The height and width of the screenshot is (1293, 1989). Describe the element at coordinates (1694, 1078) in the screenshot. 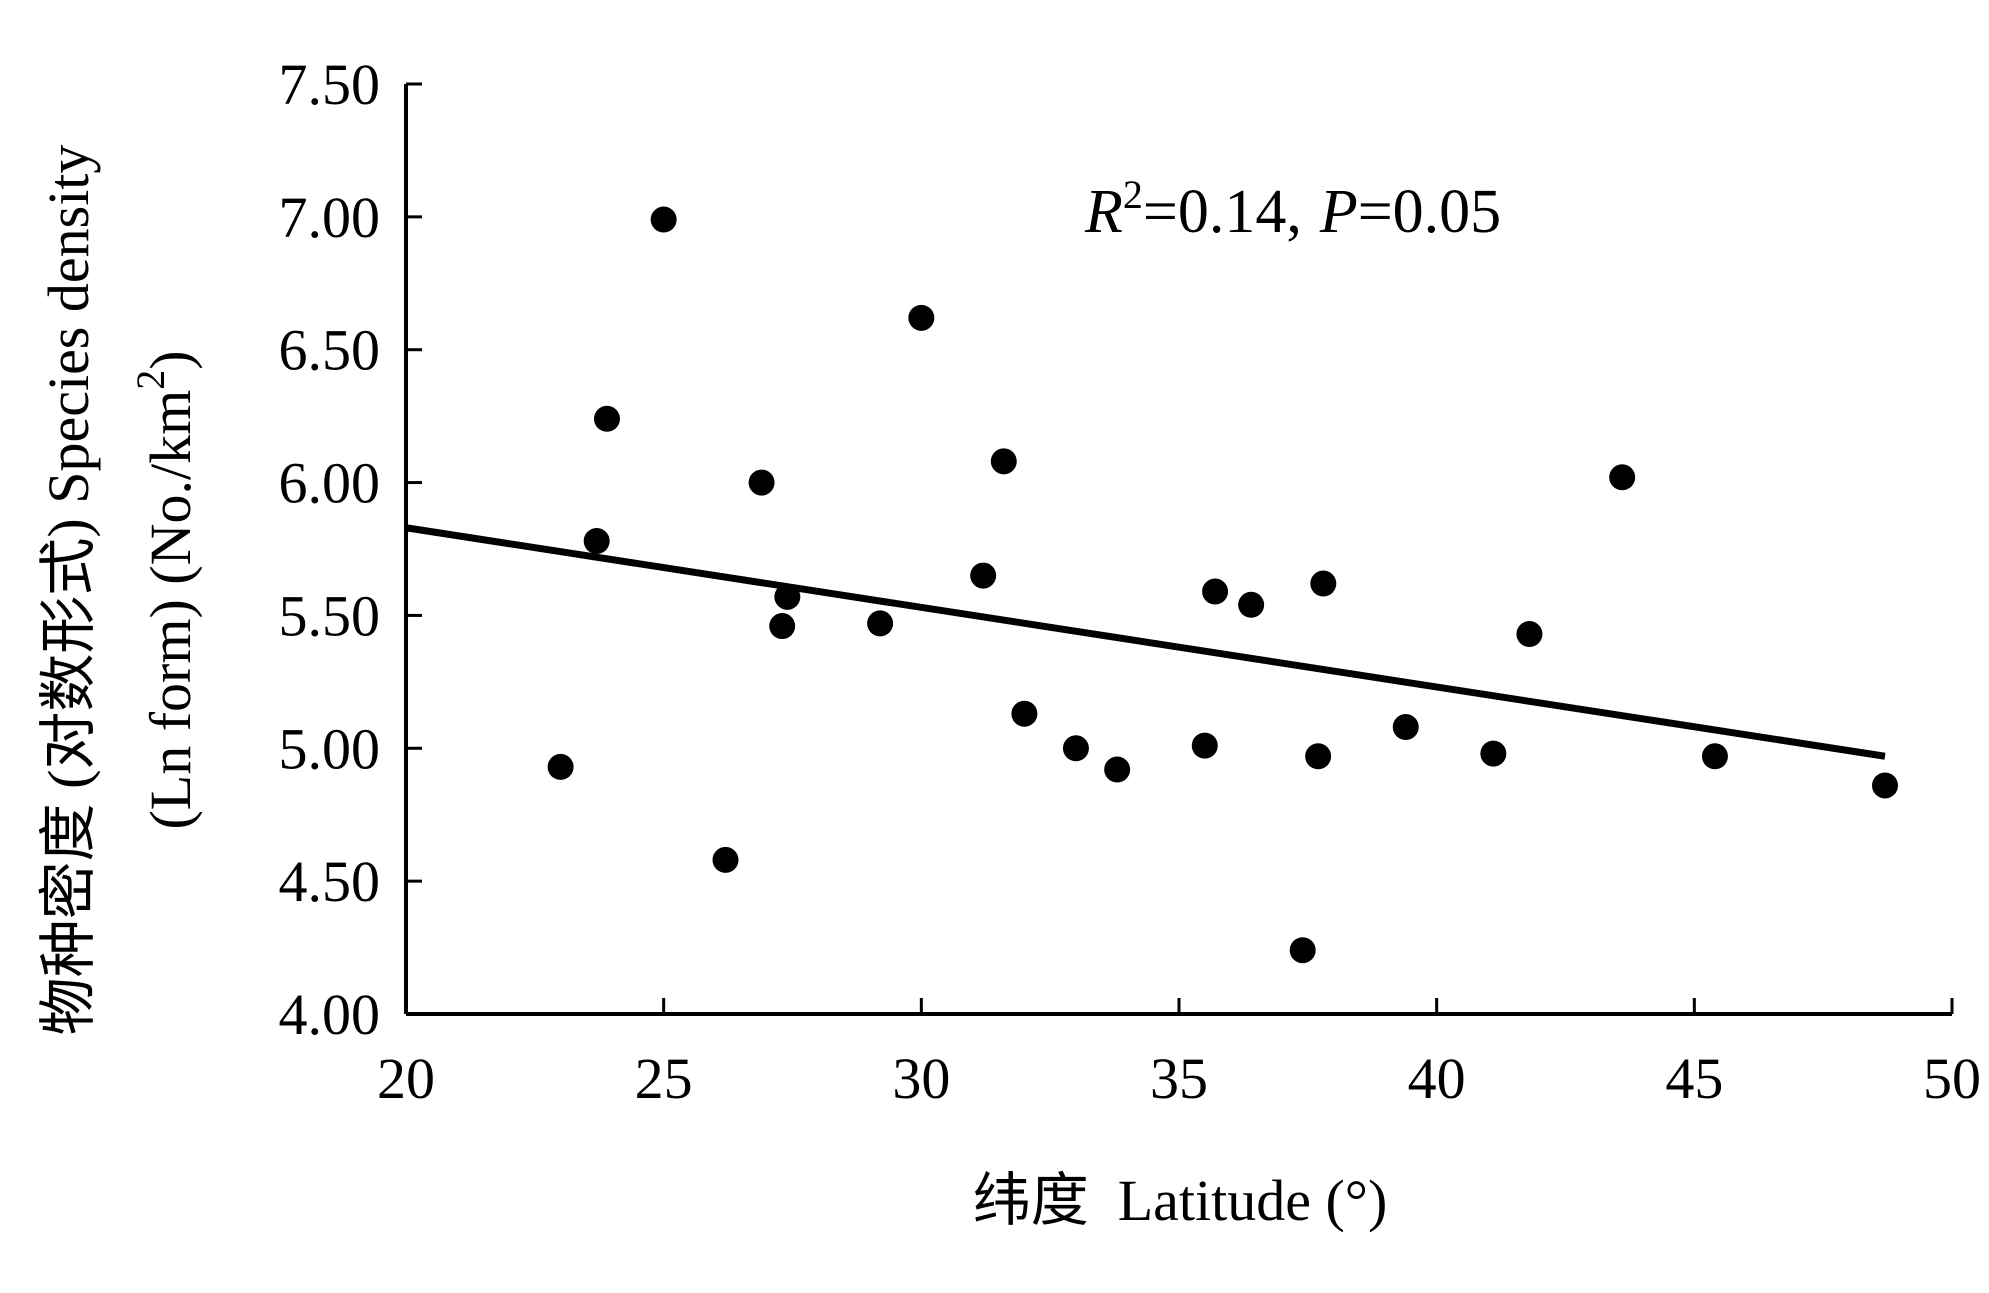

I see `x-tick-label: 45` at that location.